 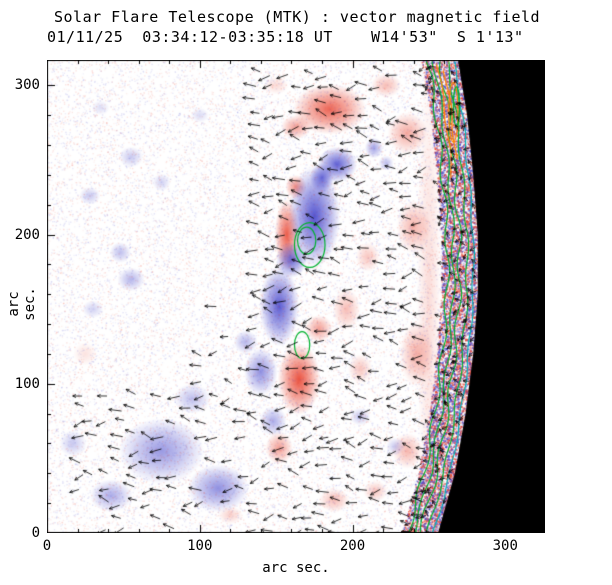 What do you see at coordinates (47, 546) in the screenshot?
I see `x-tick-label: 0` at bounding box center [47, 546].